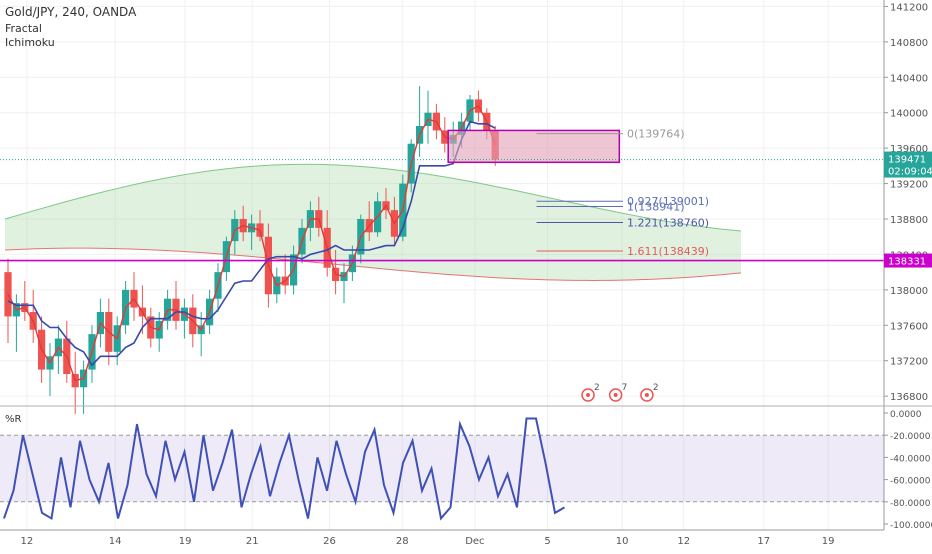 The image size is (932, 554). What do you see at coordinates (656, 134) in the screenshot?
I see `fib-level-label: 0(139764)` at bounding box center [656, 134].